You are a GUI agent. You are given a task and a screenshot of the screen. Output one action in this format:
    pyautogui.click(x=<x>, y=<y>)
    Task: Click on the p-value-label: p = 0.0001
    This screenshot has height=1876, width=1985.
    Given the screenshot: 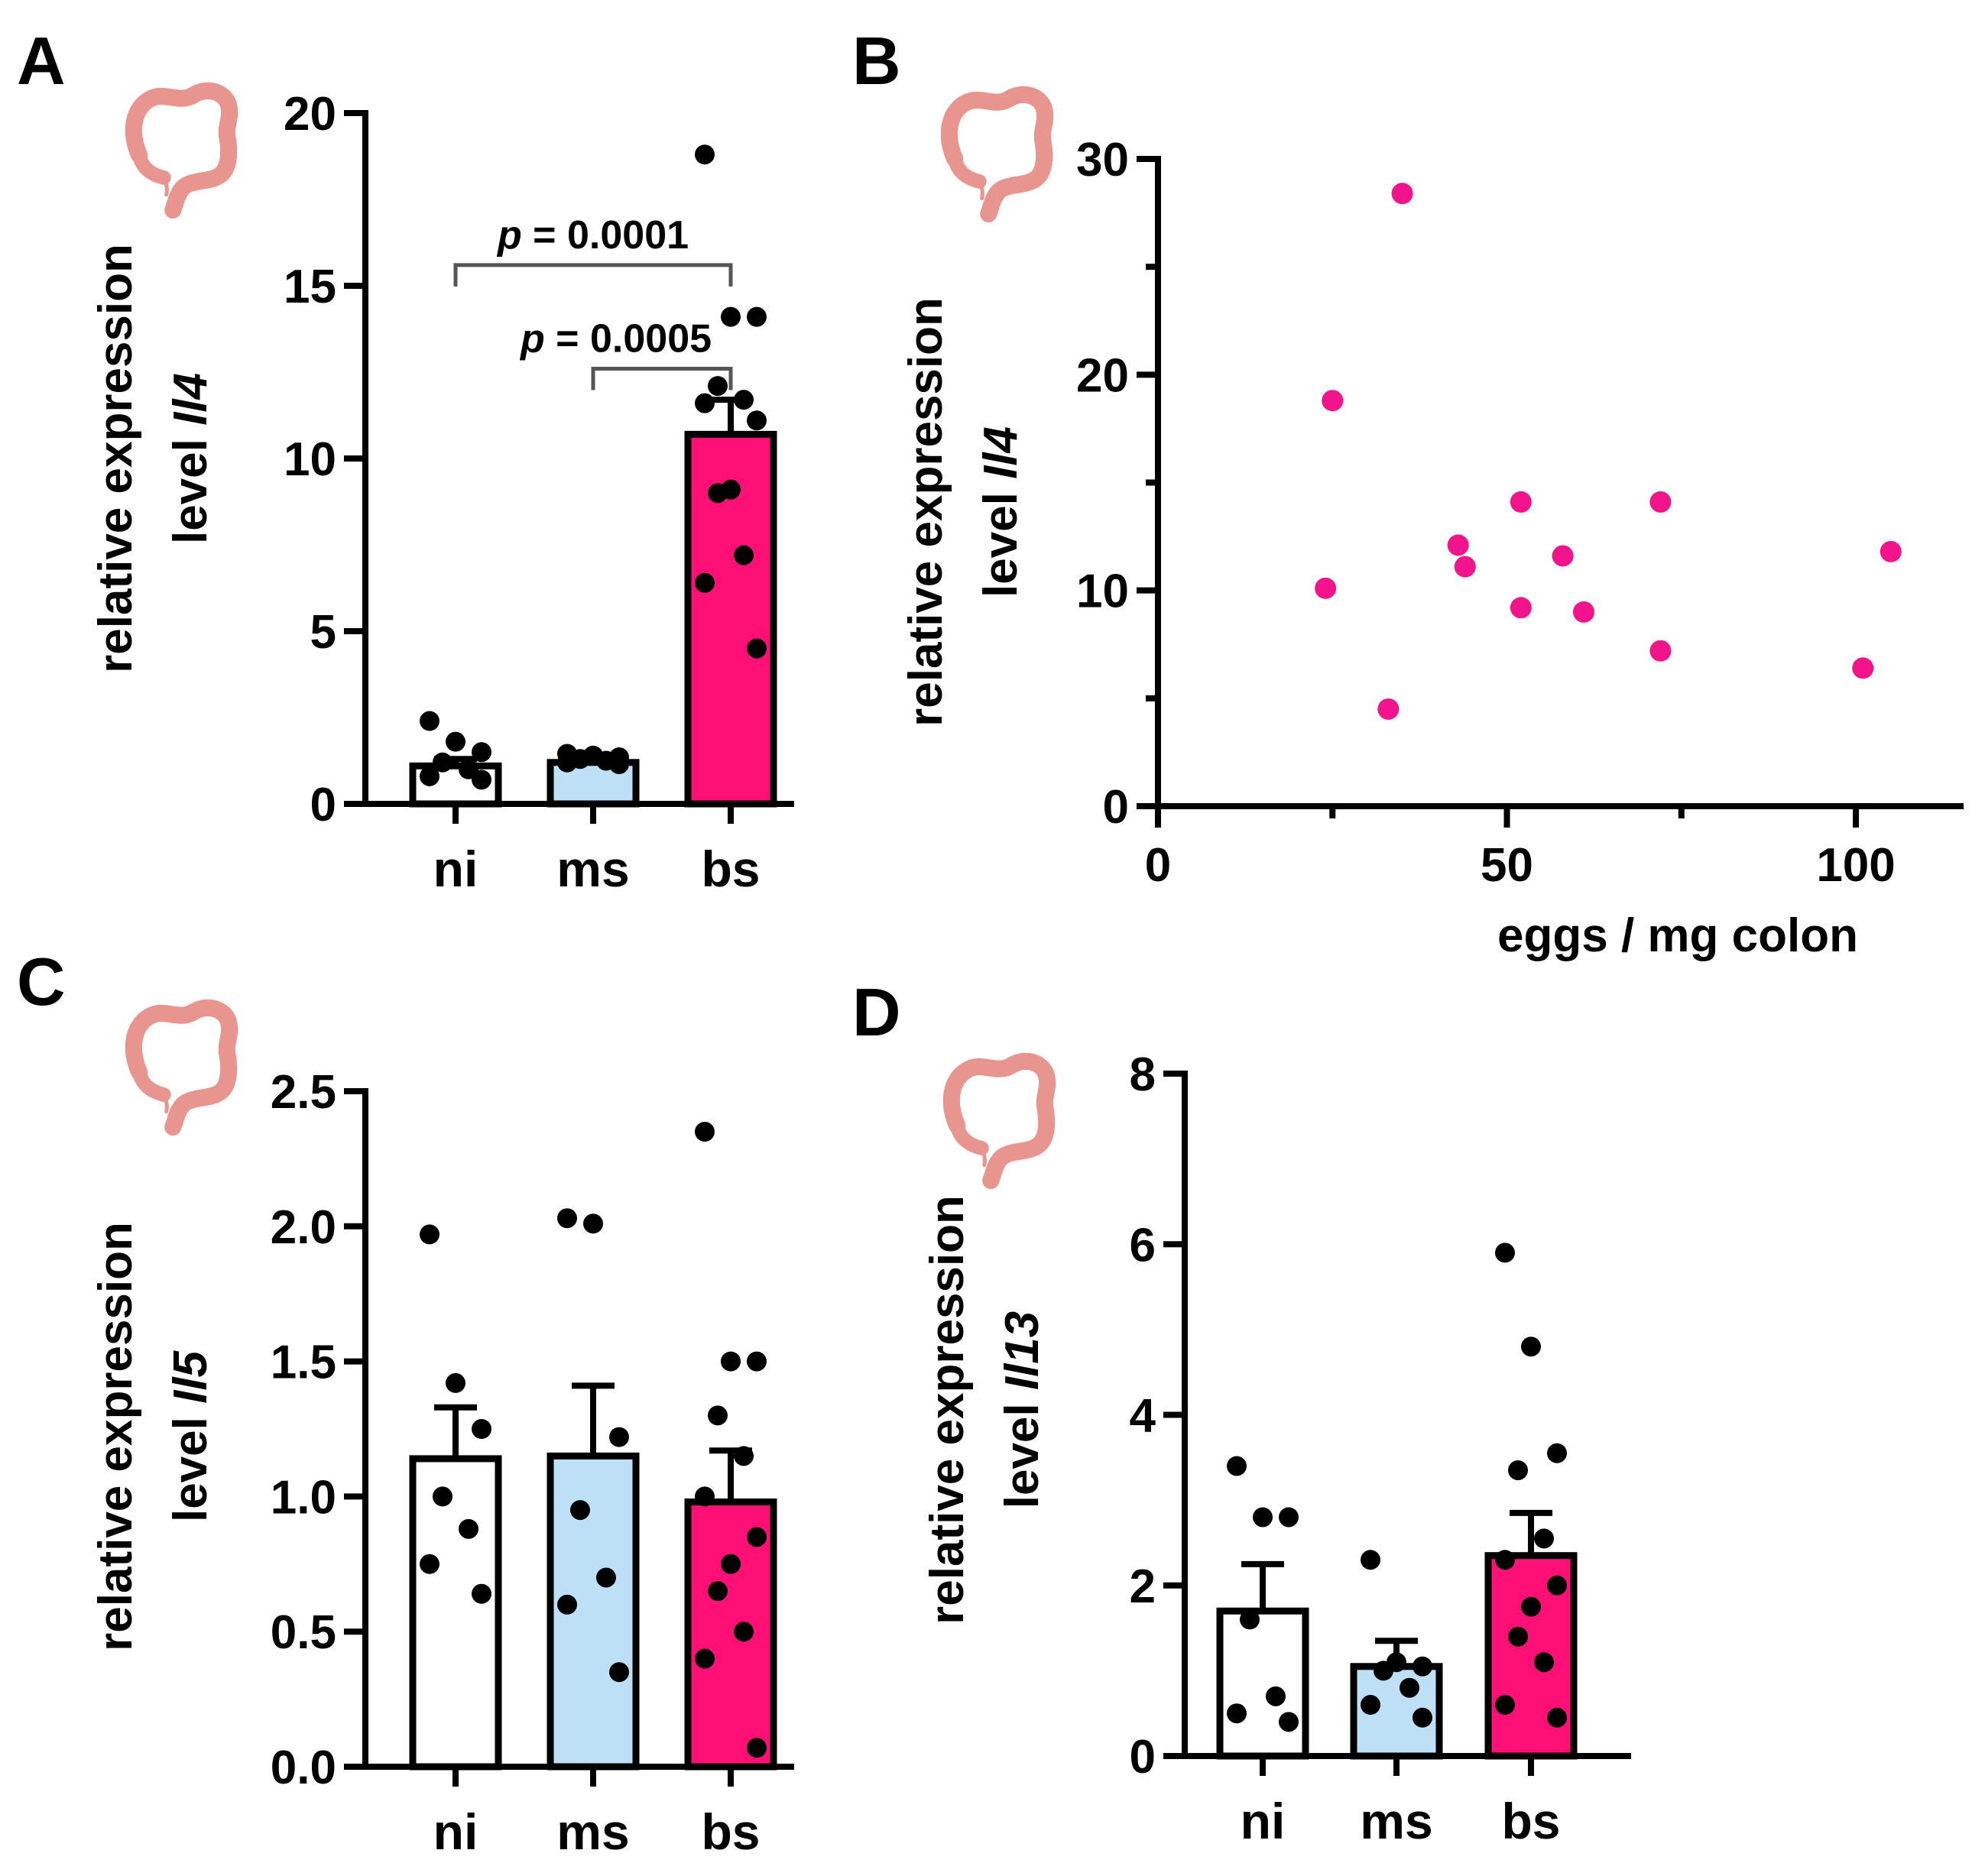 What is the action you would take?
    pyautogui.click(x=592, y=236)
    